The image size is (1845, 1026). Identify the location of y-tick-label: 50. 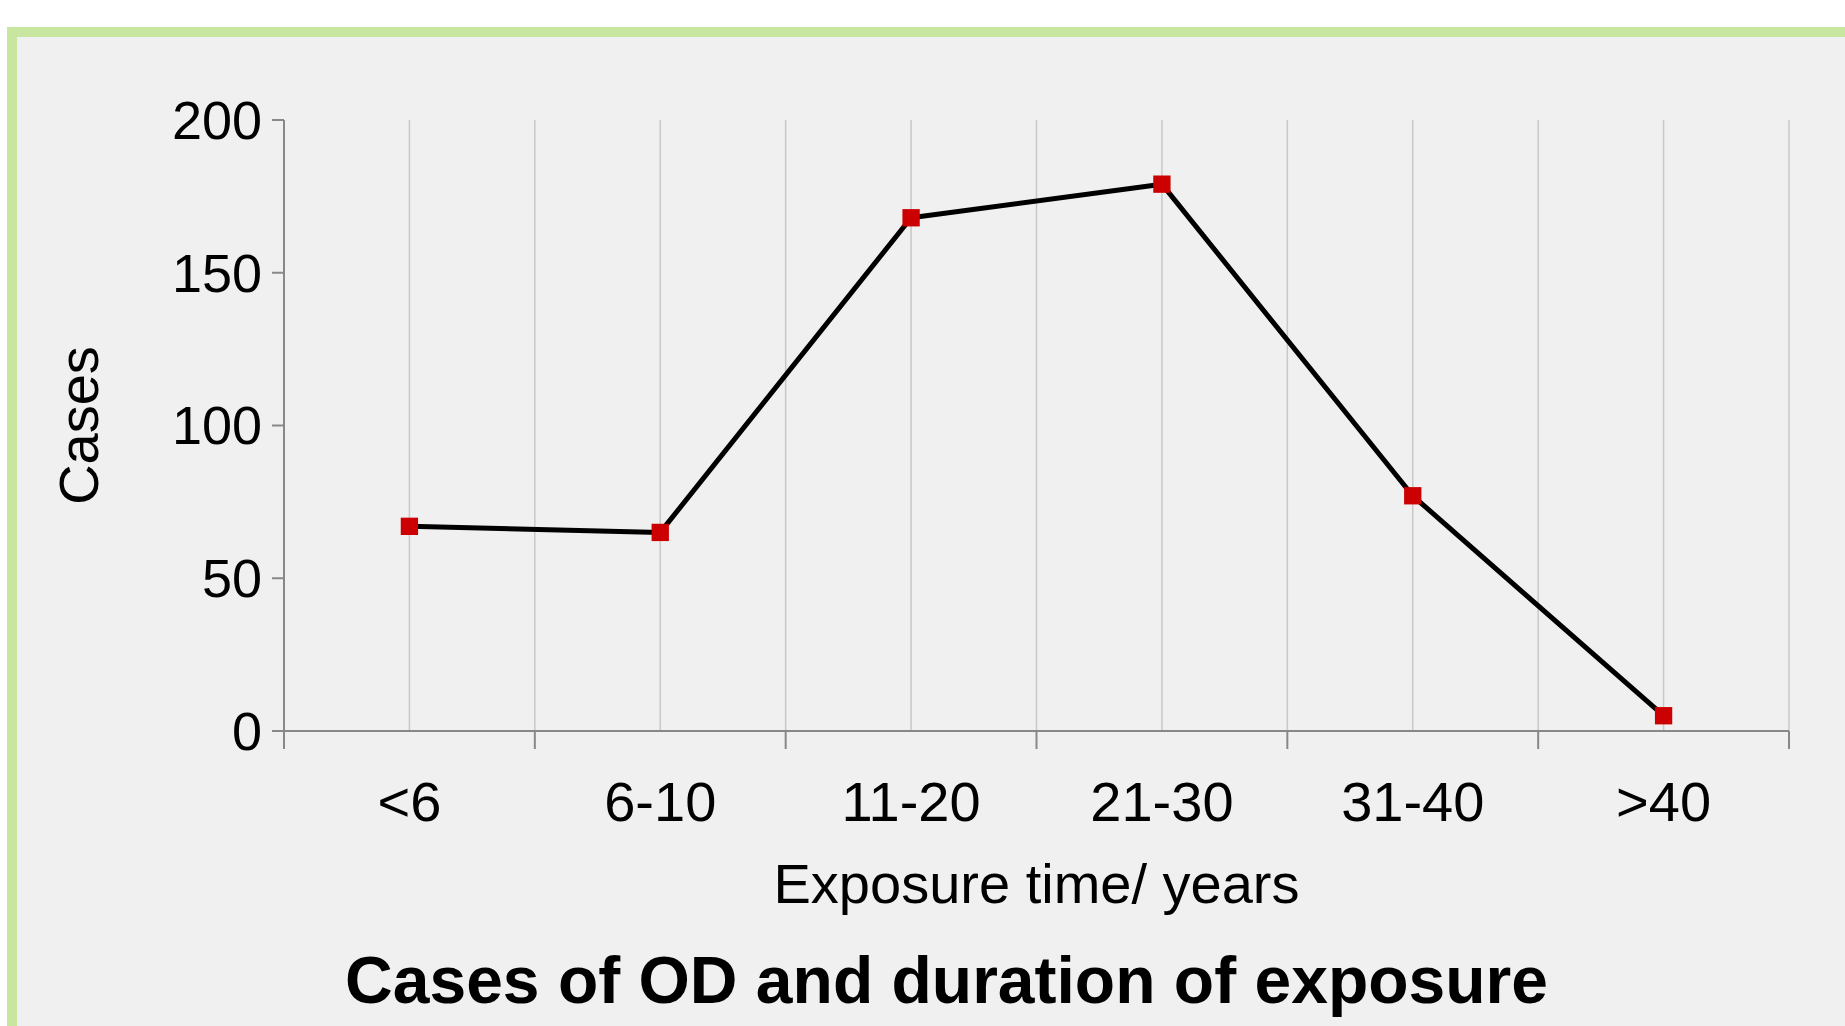
(231, 578).